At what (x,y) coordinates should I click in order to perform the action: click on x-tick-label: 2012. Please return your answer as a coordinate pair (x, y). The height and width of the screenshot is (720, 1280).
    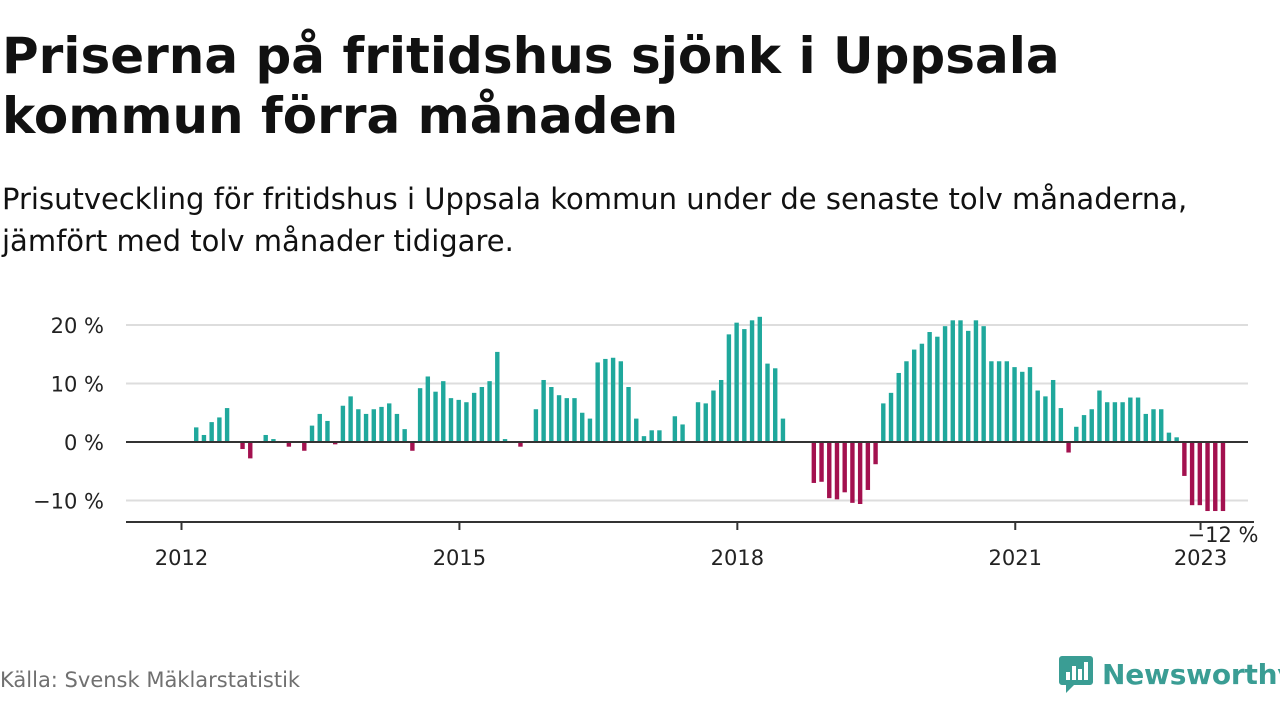
    Looking at the image, I should click on (181, 558).